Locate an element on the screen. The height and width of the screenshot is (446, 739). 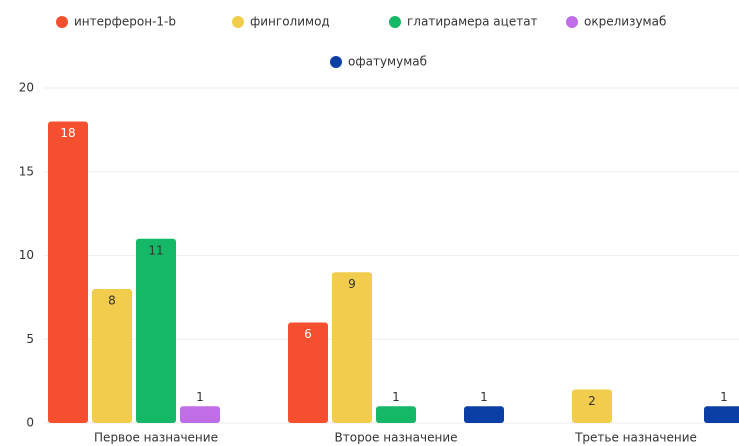
legend-label: офатумумаб is located at coordinates (387, 62).